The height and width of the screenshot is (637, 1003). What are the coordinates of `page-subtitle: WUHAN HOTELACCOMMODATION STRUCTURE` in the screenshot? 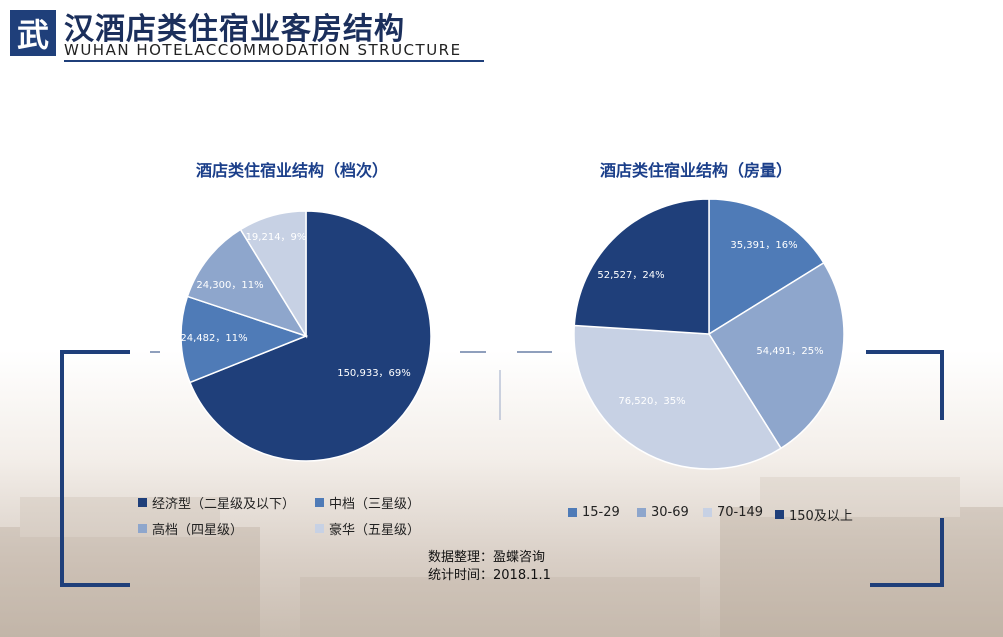 It's located at (263, 50).